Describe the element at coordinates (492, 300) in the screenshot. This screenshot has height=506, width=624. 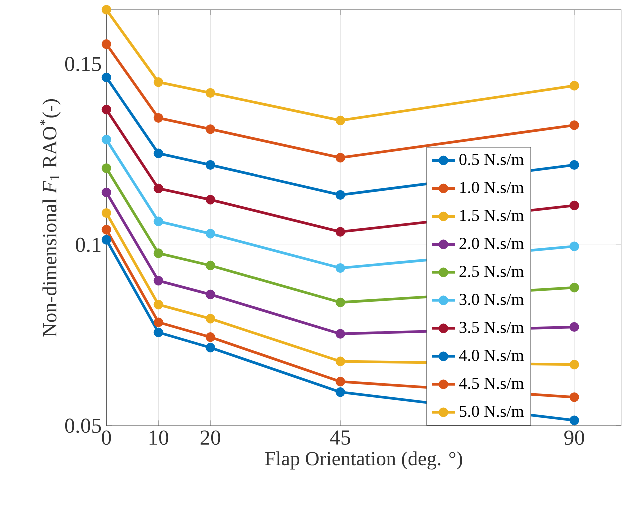
I see `legend-label: 3.0 N.s/m` at that location.